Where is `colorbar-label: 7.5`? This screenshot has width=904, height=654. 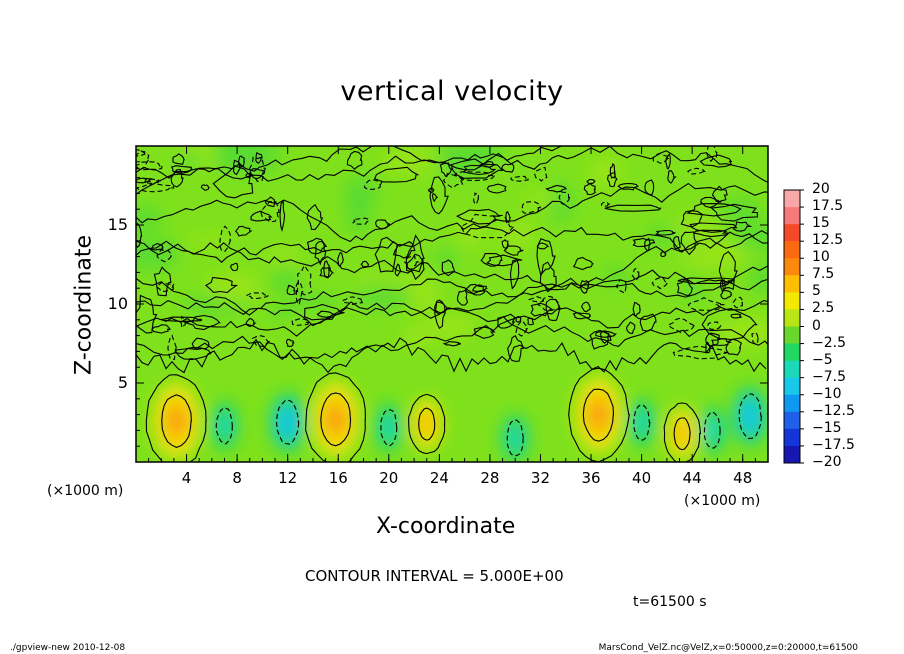
colorbar-label: 7.5 is located at coordinates (823, 274).